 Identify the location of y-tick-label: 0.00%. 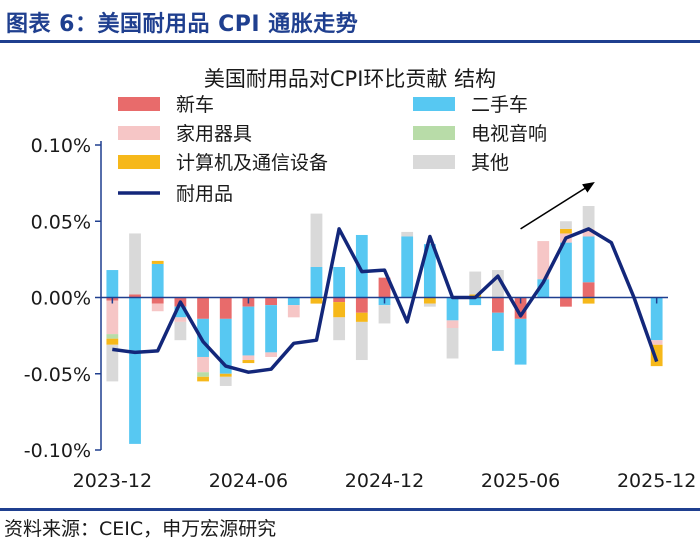
(61, 299).